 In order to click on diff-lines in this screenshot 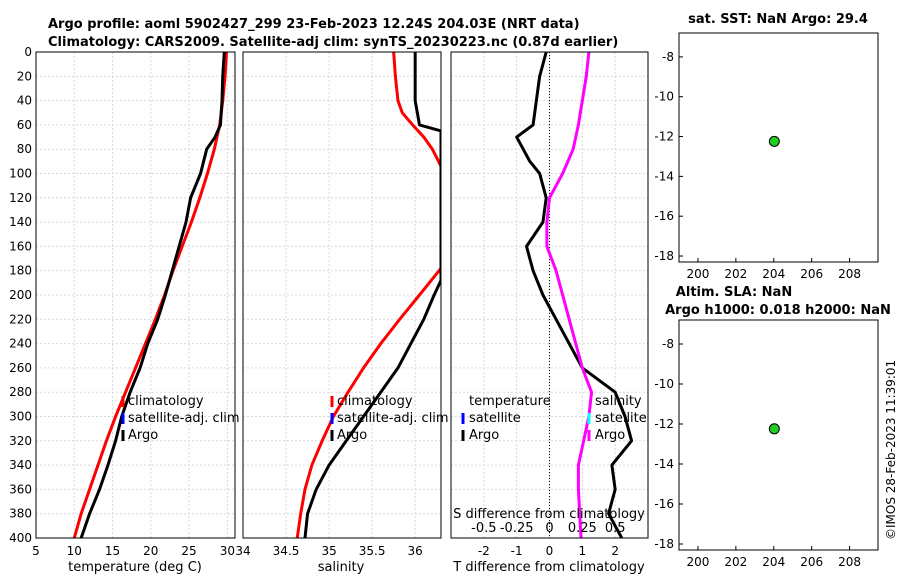, I will do `click(574, 295)`.